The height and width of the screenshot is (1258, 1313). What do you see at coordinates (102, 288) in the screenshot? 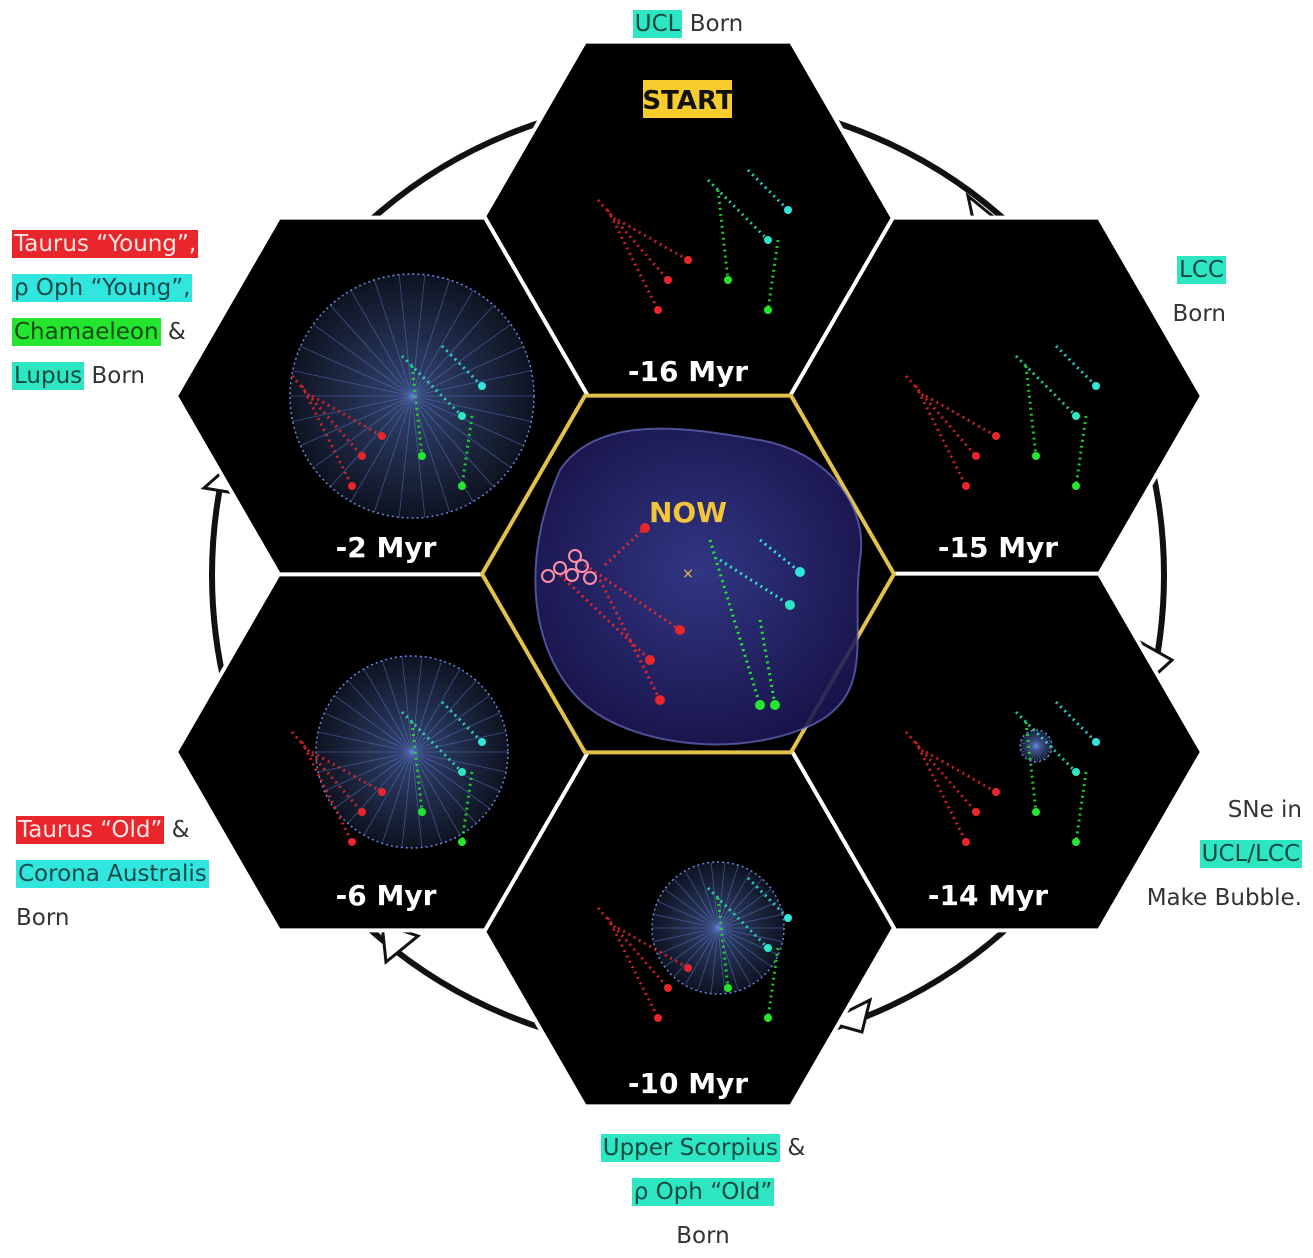
I see `group-rho-oph-young: ρ Oph “Young”,` at bounding box center [102, 288].